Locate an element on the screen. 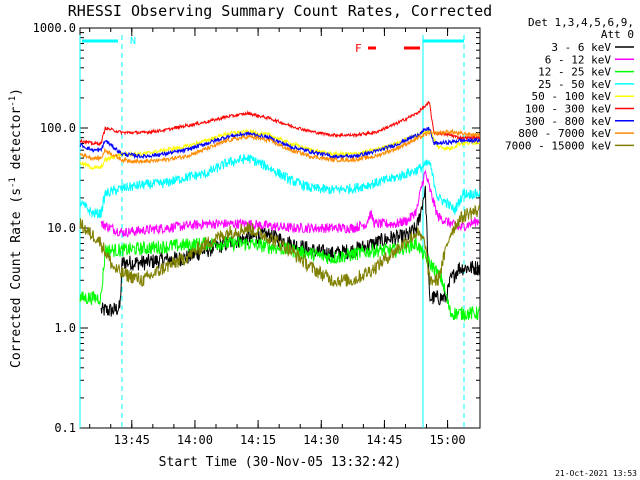 This screenshot has width=640, height=480. legend-label: 3 - 6 keV is located at coordinates (581, 47).